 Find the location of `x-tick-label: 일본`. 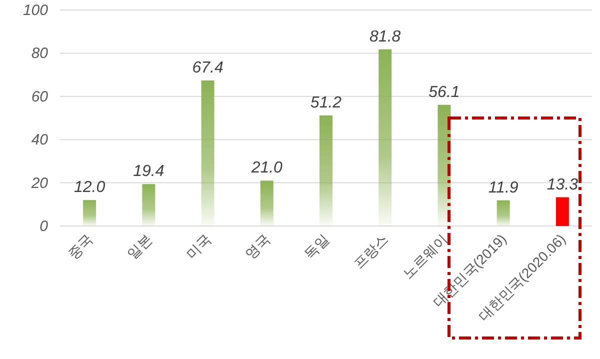

x-tick-label: 일본 is located at coordinates (139, 246).